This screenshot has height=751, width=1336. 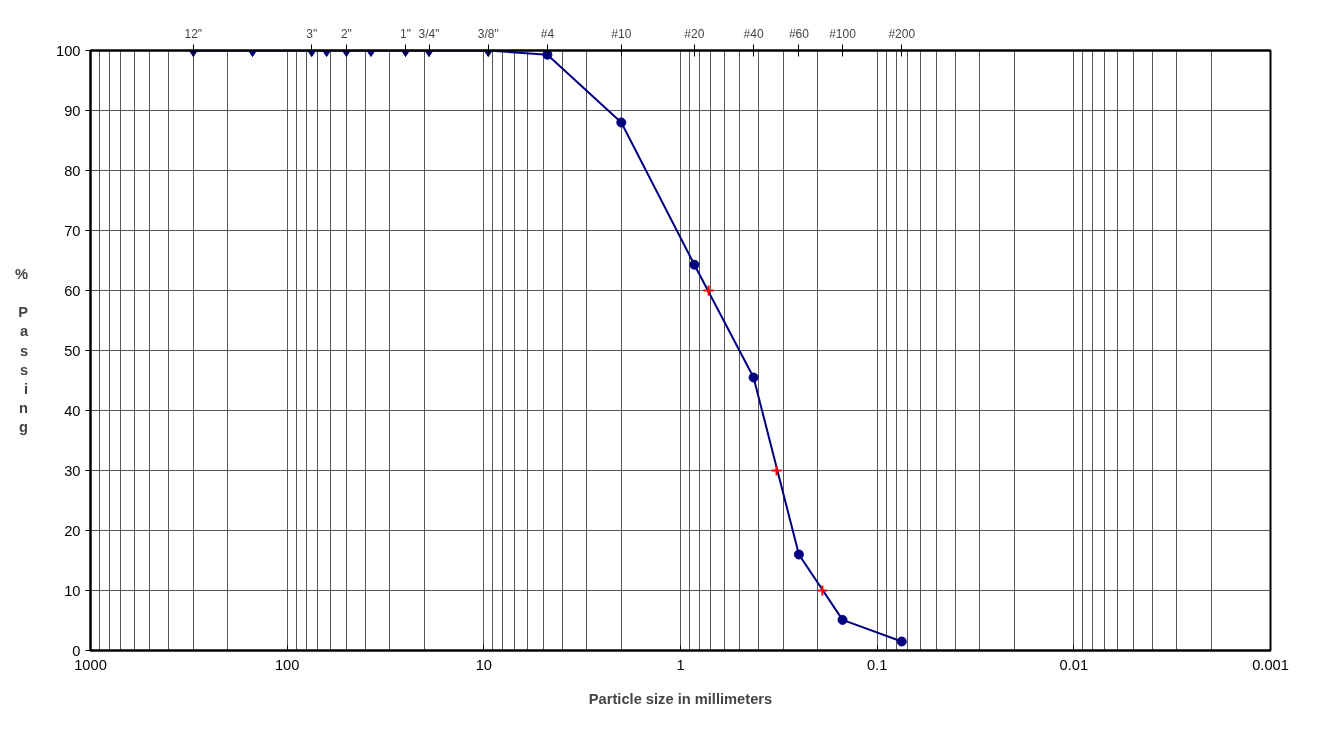 I want to click on annotation: #60, so click(x=799, y=33).